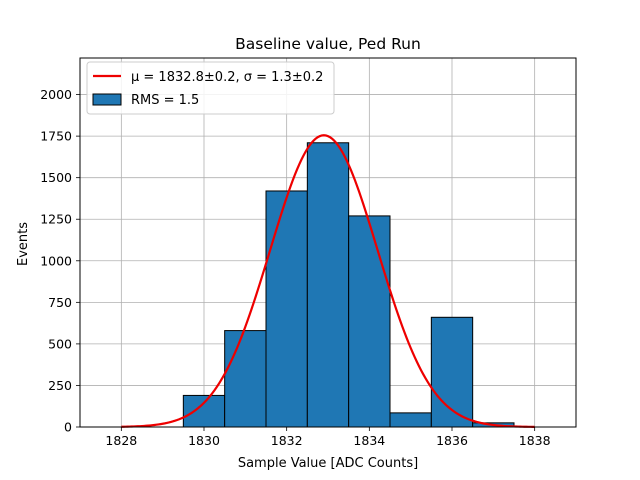  Describe the element at coordinates (60, 343) in the screenshot. I see `y-tick-label: 500` at that location.